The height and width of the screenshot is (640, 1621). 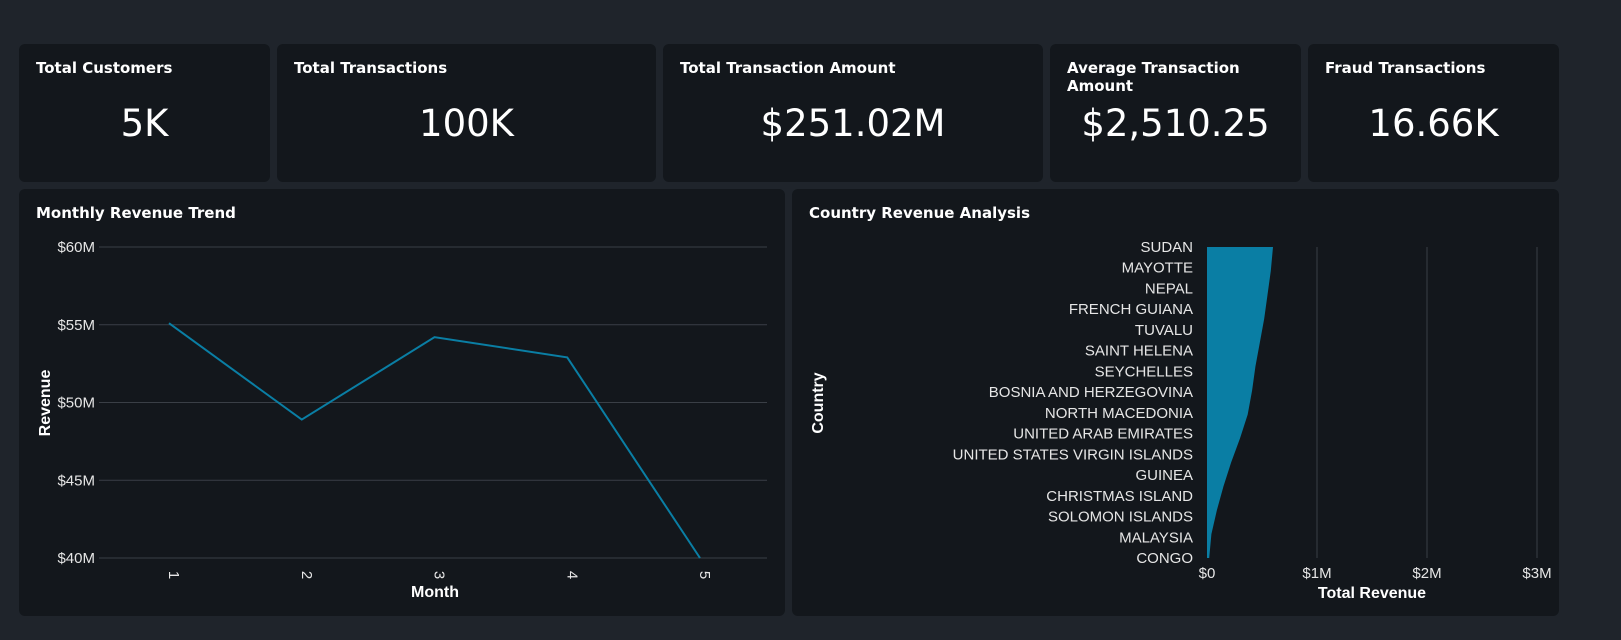 What do you see at coordinates (1156, 537) in the screenshot?
I see `country-label: MALAYSIA` at bounding box center [1156, 537].